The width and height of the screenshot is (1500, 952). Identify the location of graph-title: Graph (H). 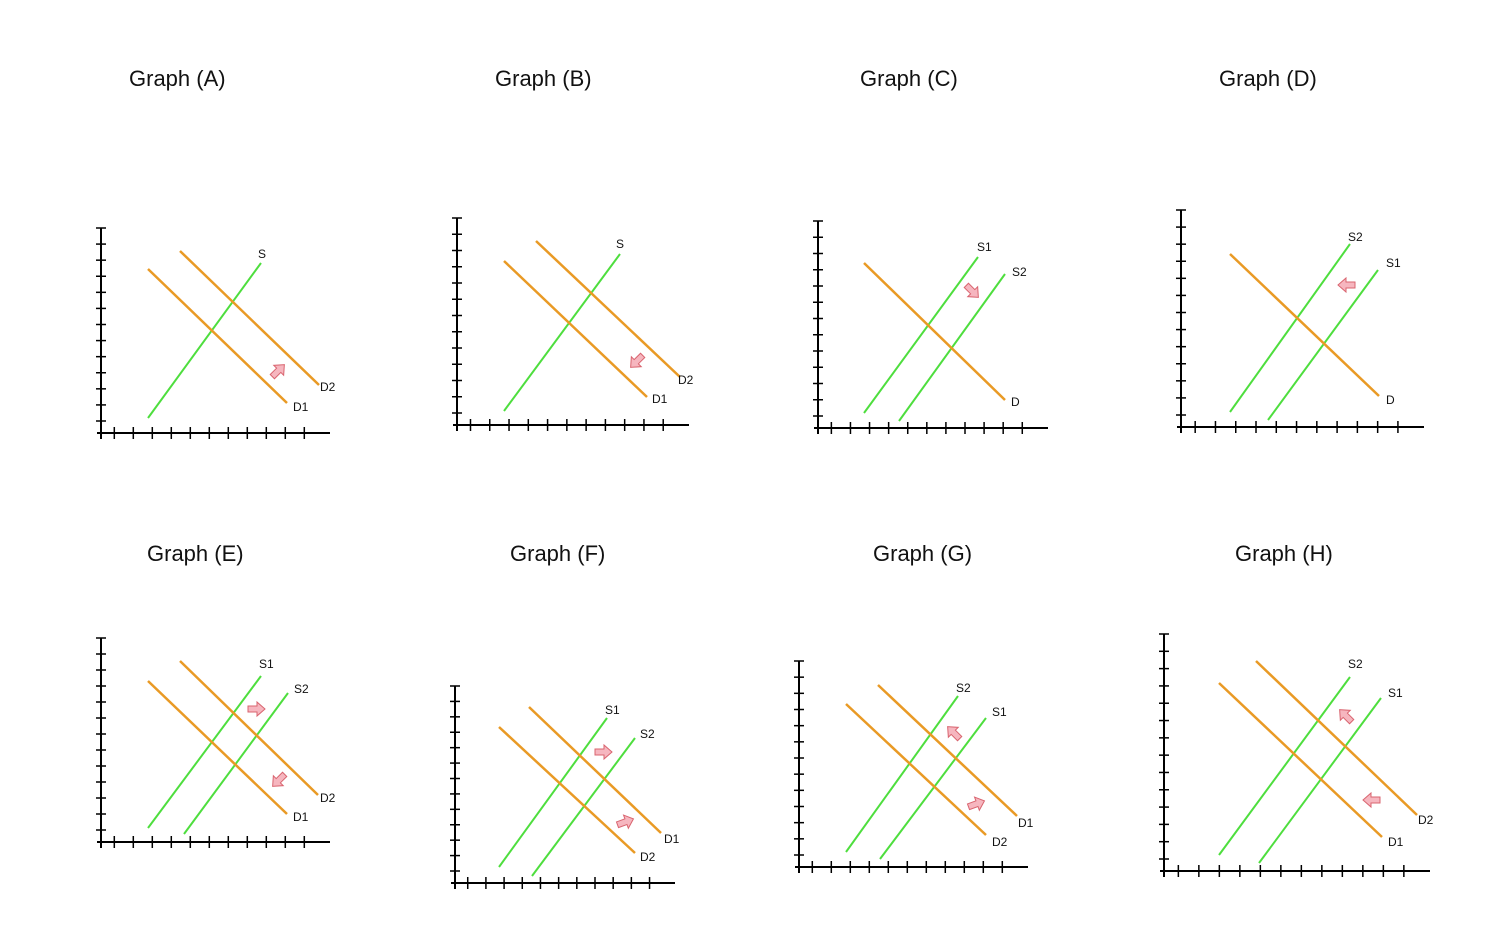
(1284, 553).